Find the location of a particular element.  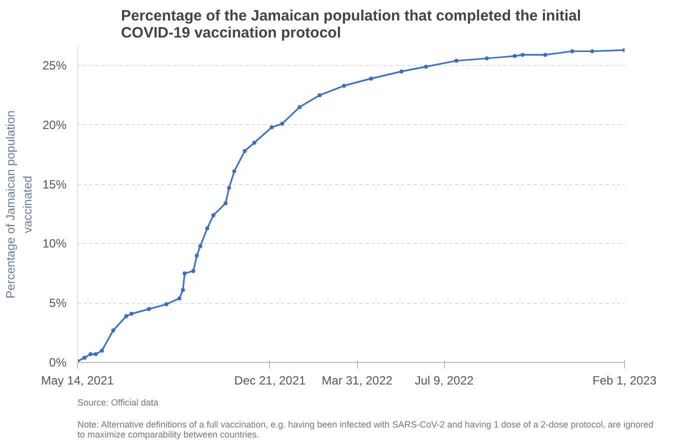

x-tick-label: Dec 21, 2021 is located at coordinates (270, 381).